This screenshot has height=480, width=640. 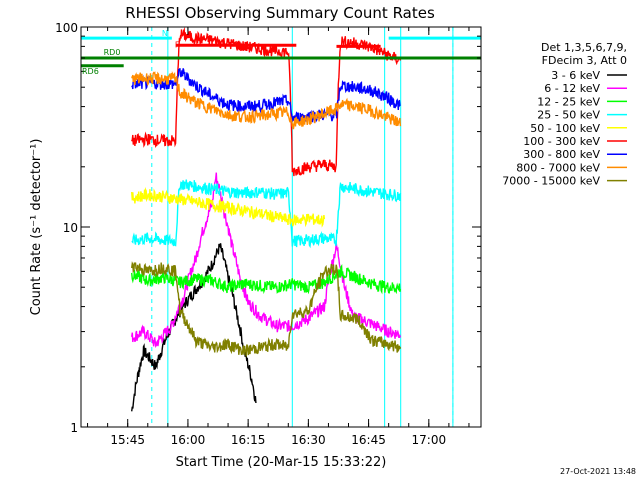 What do you see at coordinates (188, 440) in the screenshot?
I see `x-tick-label-1: 16:00` at bounding box center [188, 440].